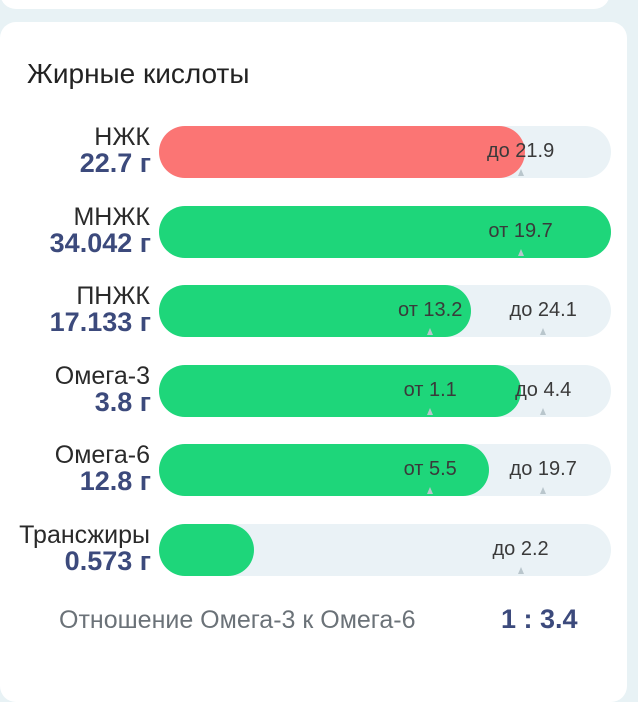 This screenshot has height=702, width=638. I want to click on omega-ratio-label: Отношение Омега-3 к Омега-6, so click(237, 620).